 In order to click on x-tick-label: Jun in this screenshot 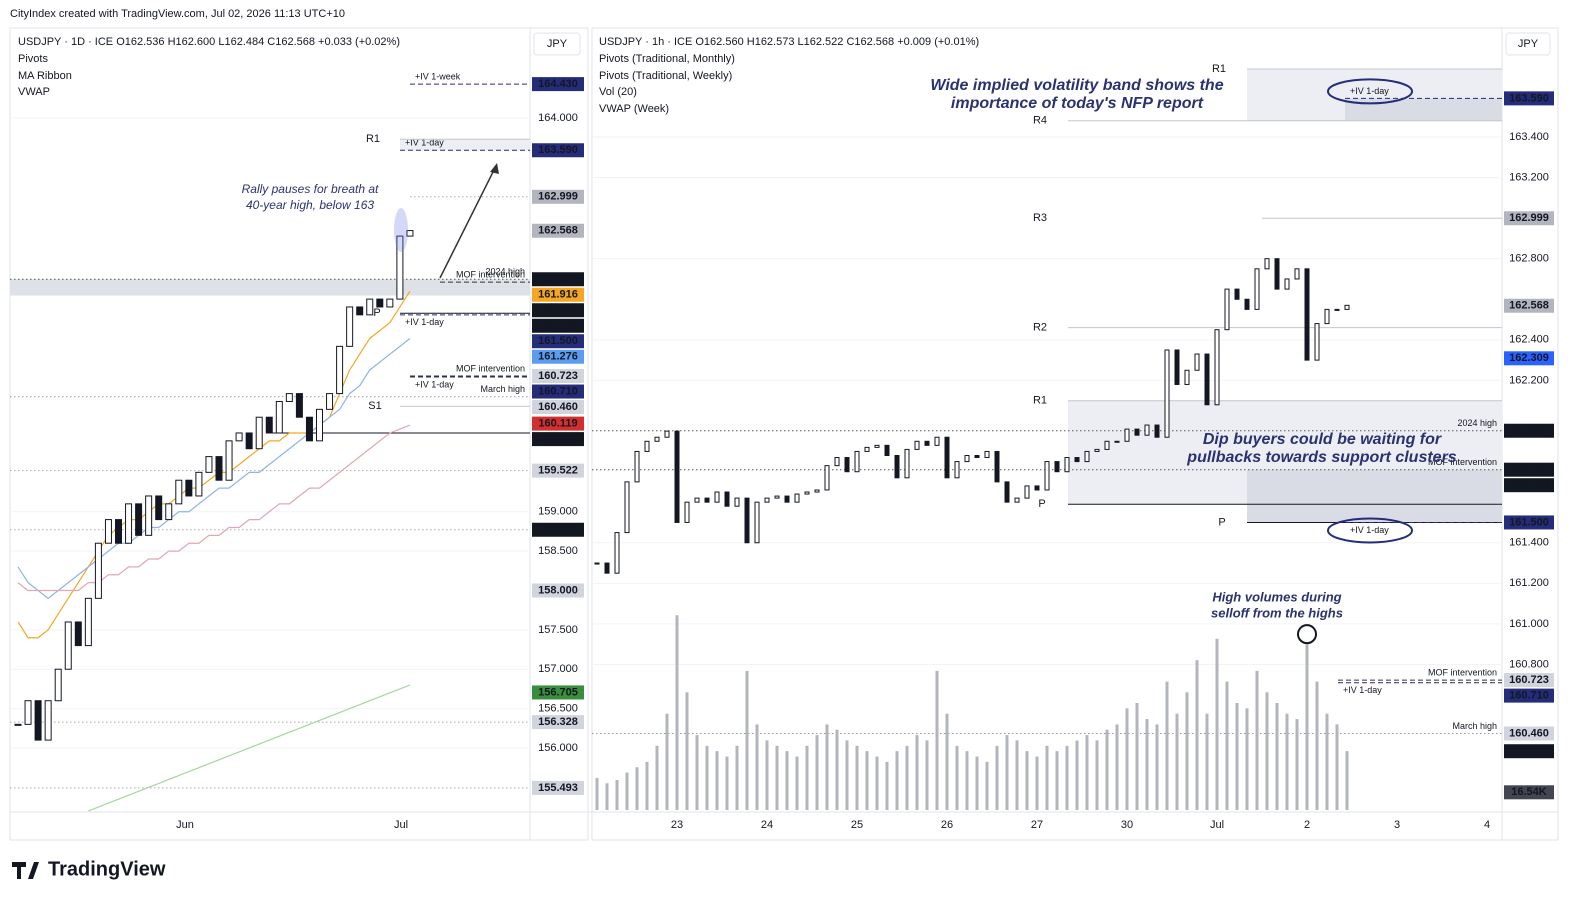, I will do `click(185, 825)`.